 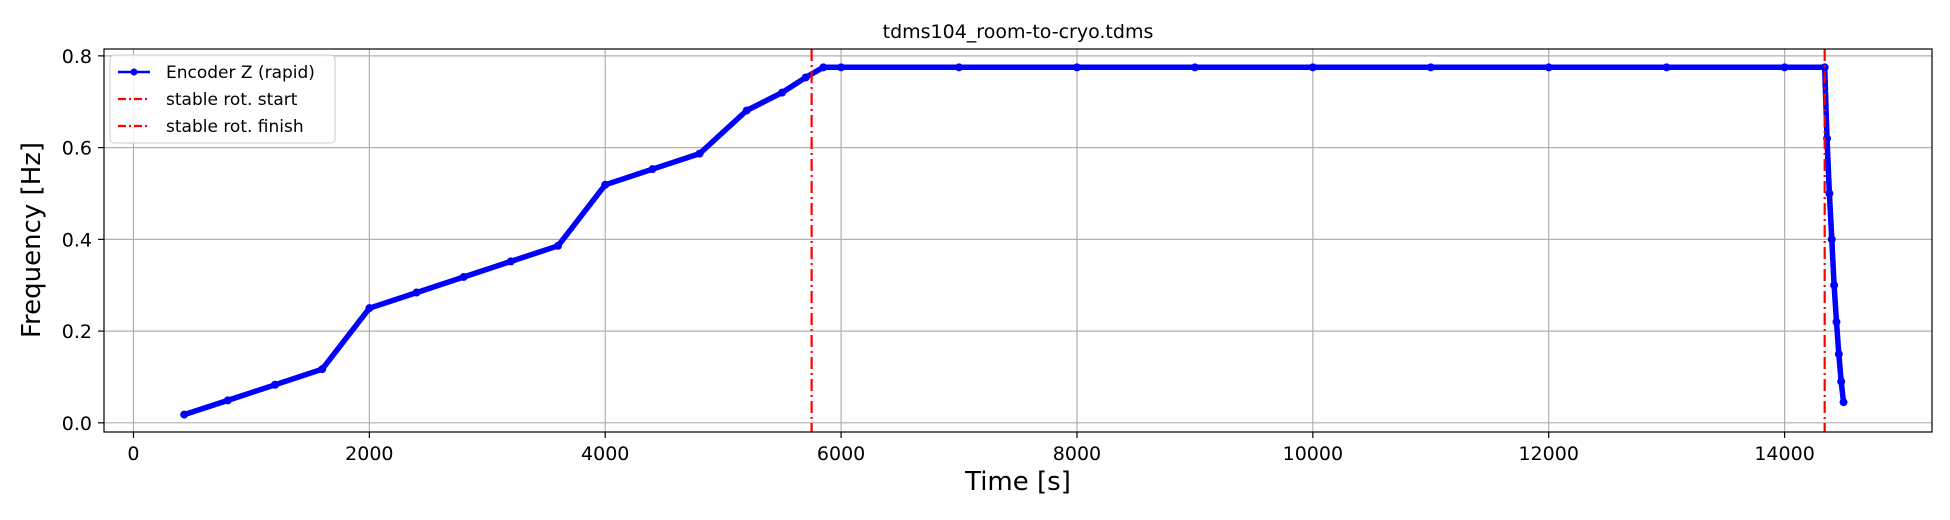 What do you see at coordinates (1018, 32) in the screenshot?
I see `chart-title: tdms104_room-to-cryo.tdms` at bounding box center [1018, 32].